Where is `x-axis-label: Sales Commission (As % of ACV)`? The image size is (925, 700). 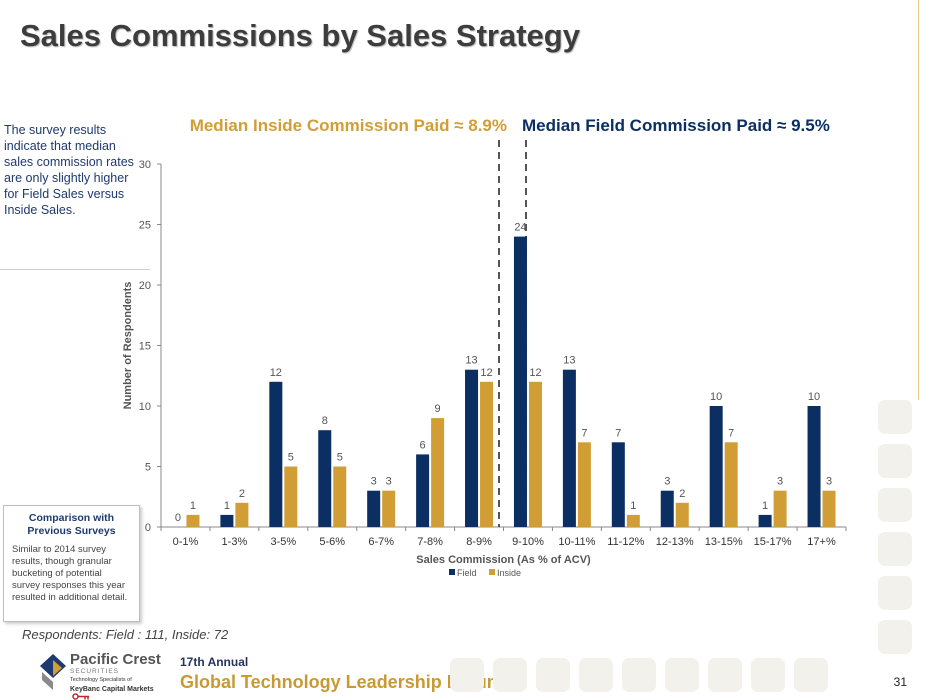 x-axis-label: Sales Commission (As % of ACV) is located at coordinates (503, 560).